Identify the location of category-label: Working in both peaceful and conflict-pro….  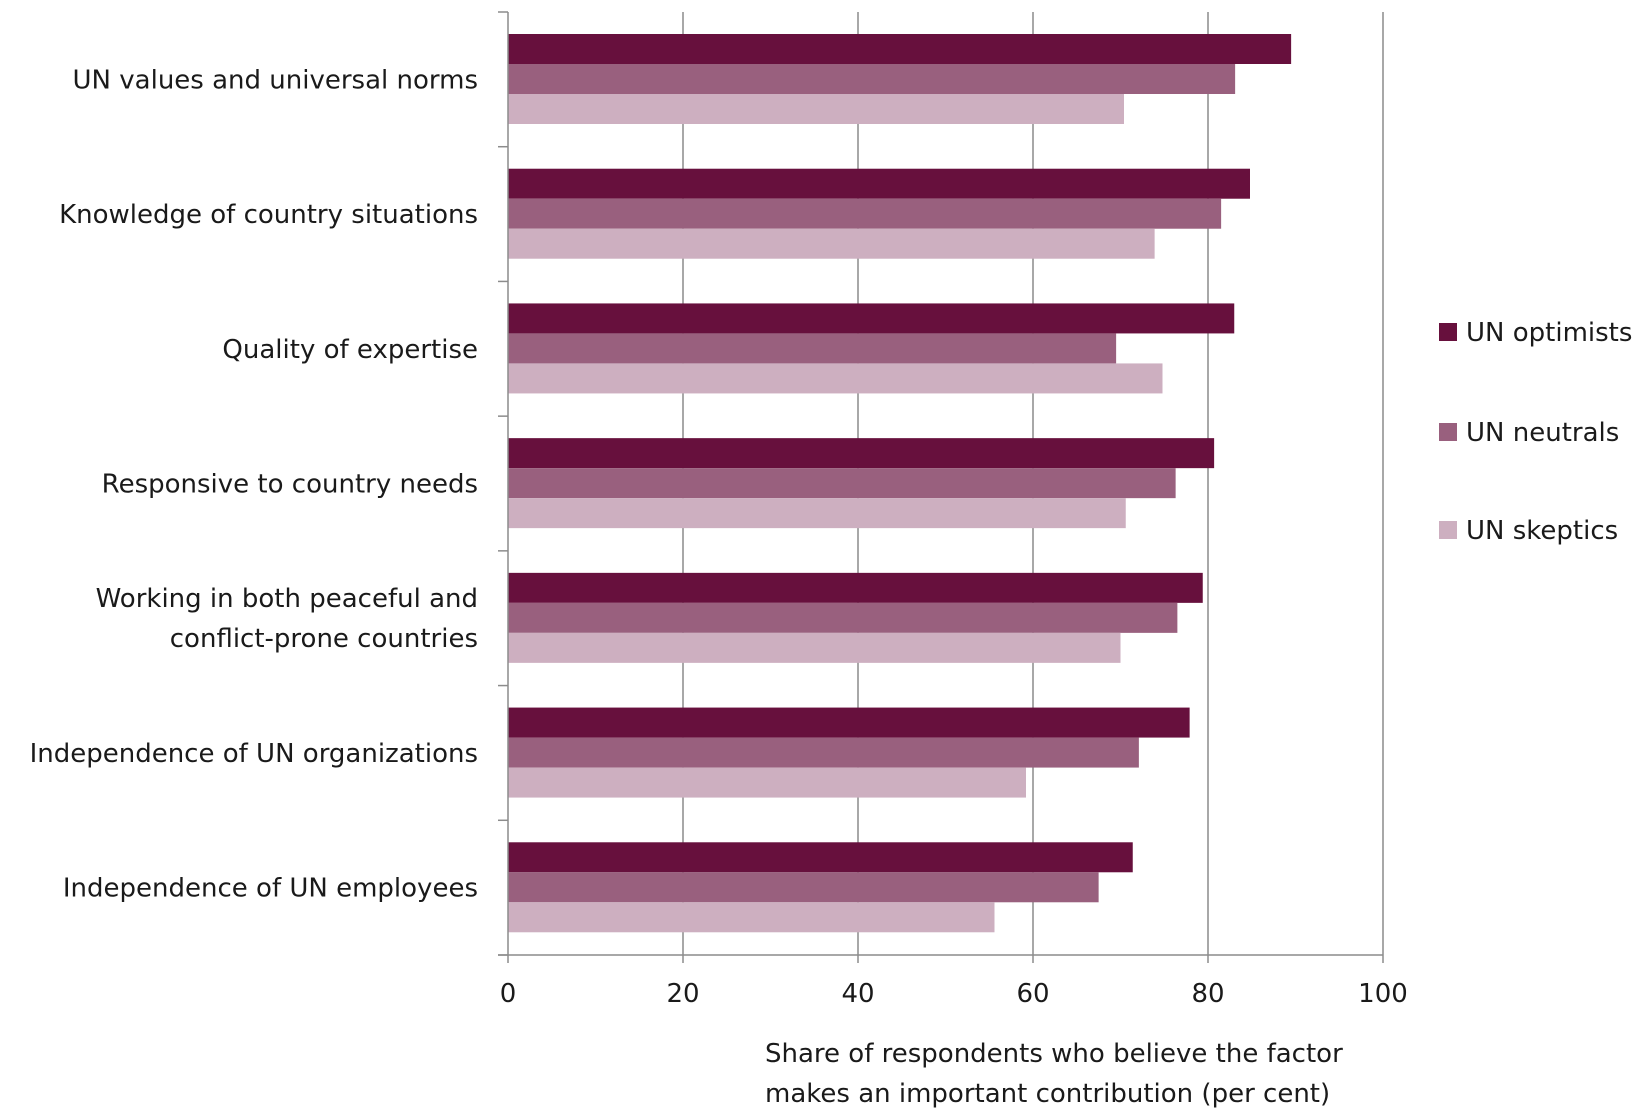
(287, 619).